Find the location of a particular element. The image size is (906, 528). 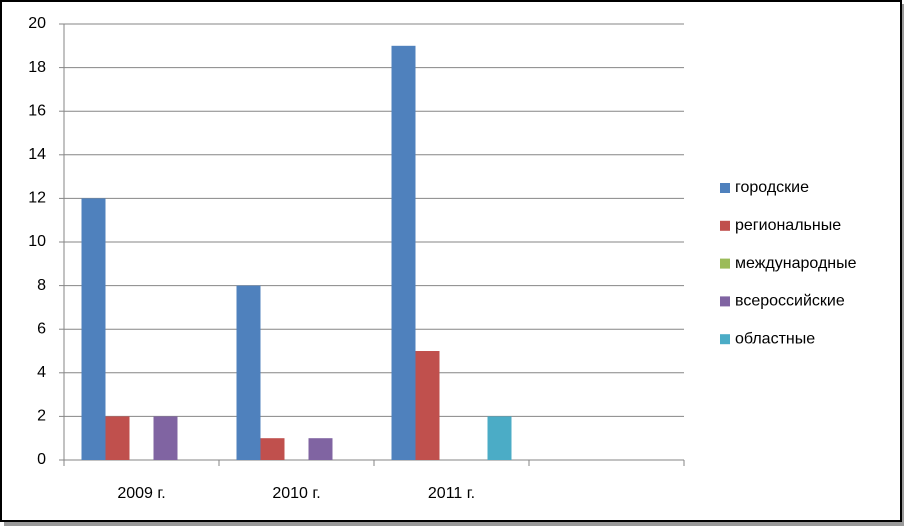

legend-label: региональные is located at coordinates (788, 225).